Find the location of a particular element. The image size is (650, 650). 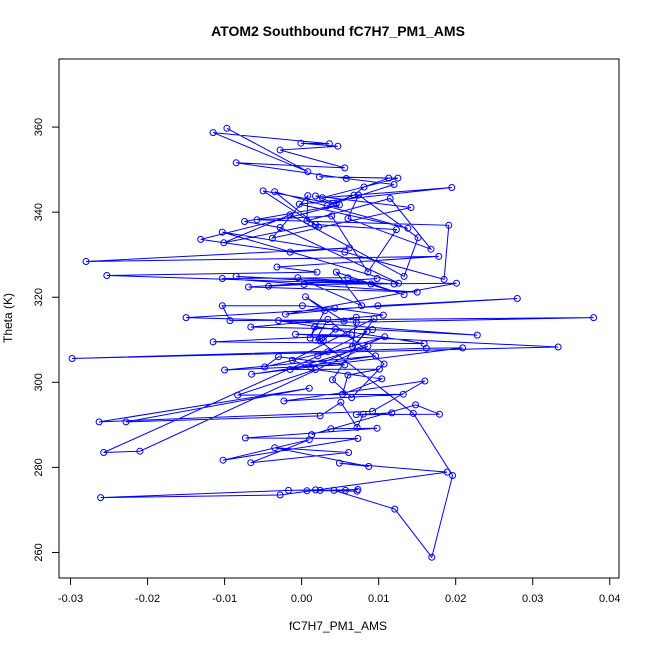

y-axis-label: Theta (K) is located at coordinates (8, 318).